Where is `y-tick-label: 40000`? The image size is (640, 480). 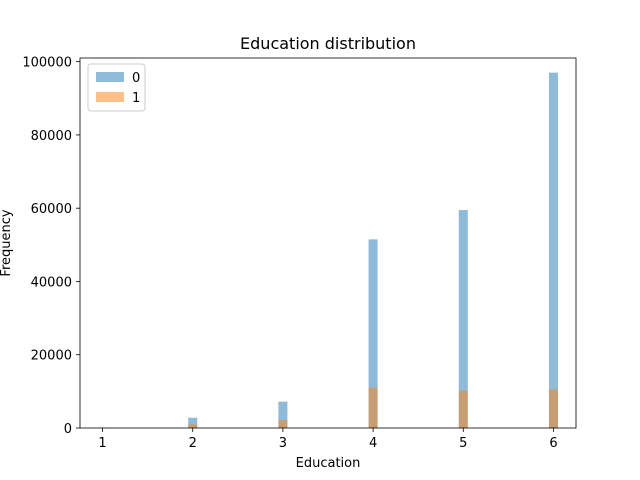
y-tick-label: 40000 is located at coordinates (51, 282).